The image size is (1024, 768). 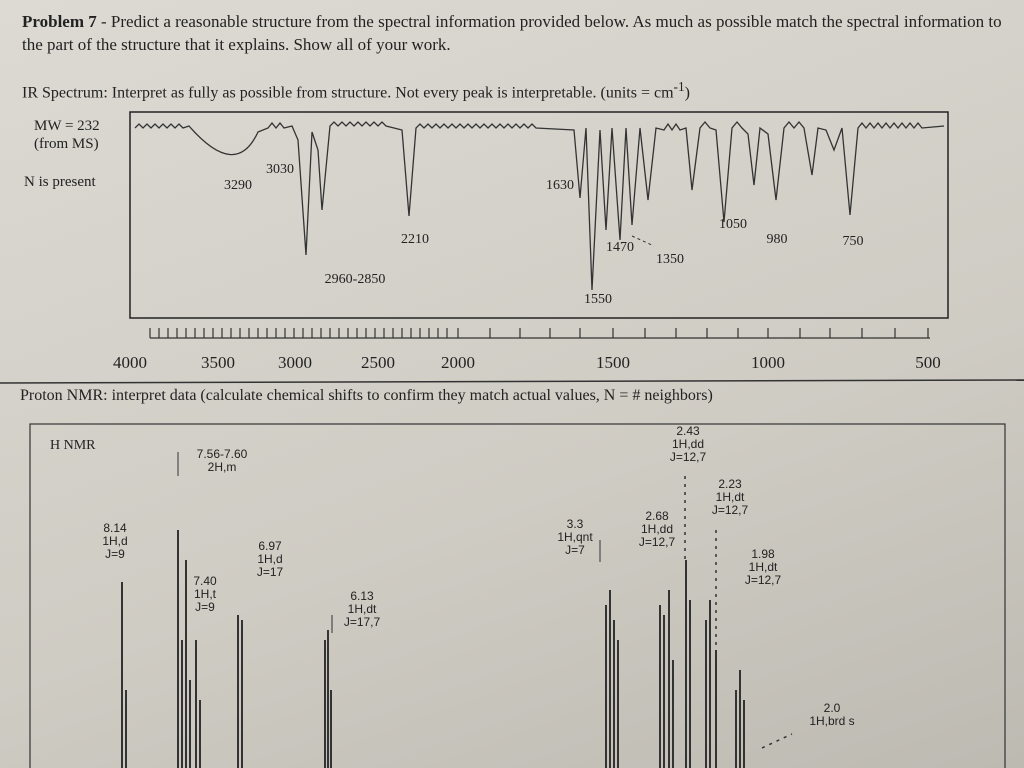 I want to click on nmr-peak-label: 8.14 1H,d J=9, so click(x=114, y=541).